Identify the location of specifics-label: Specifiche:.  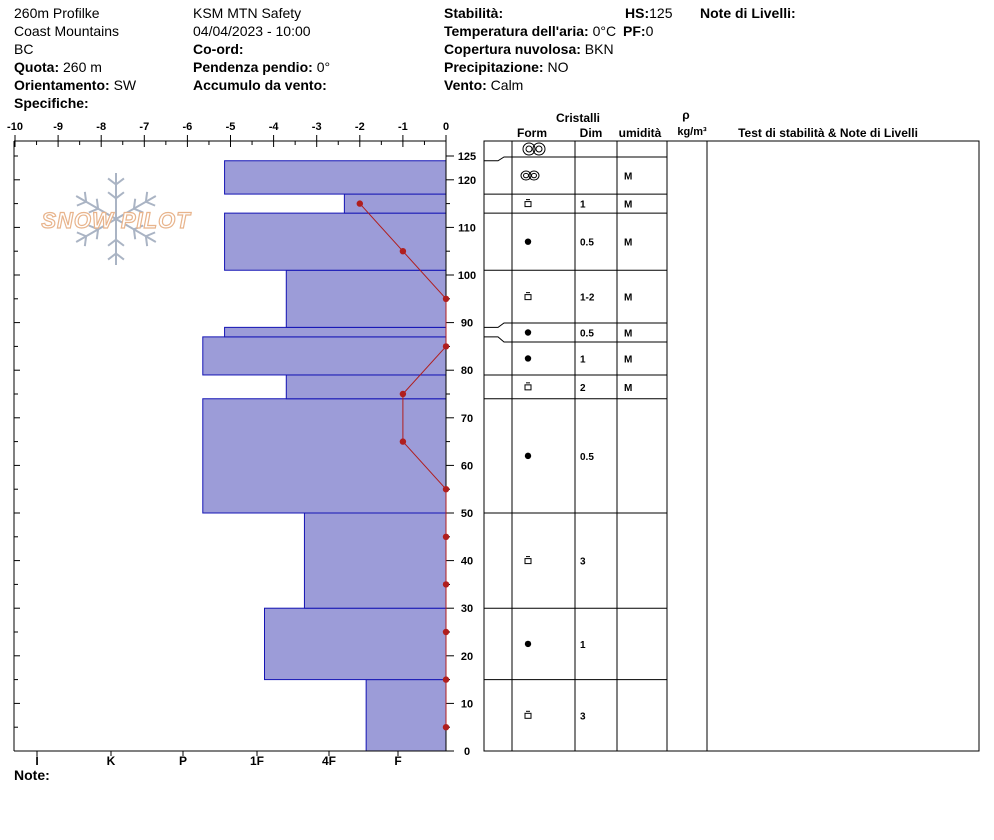
(51, 103).